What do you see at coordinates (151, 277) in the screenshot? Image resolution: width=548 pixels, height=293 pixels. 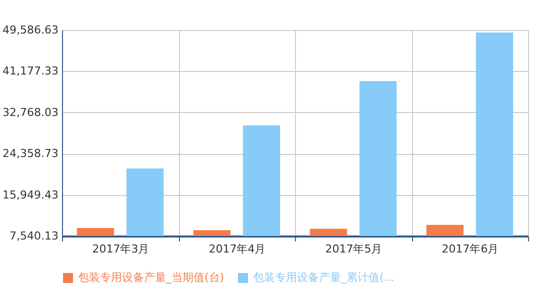 I see `legend-label: 包装专用设备产量_当期值(台)` at bounding box center [151, 277].